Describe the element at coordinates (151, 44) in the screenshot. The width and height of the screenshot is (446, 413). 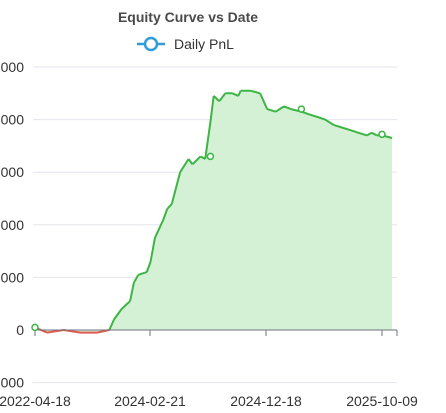
I see `legend-marker-icon` at that location.